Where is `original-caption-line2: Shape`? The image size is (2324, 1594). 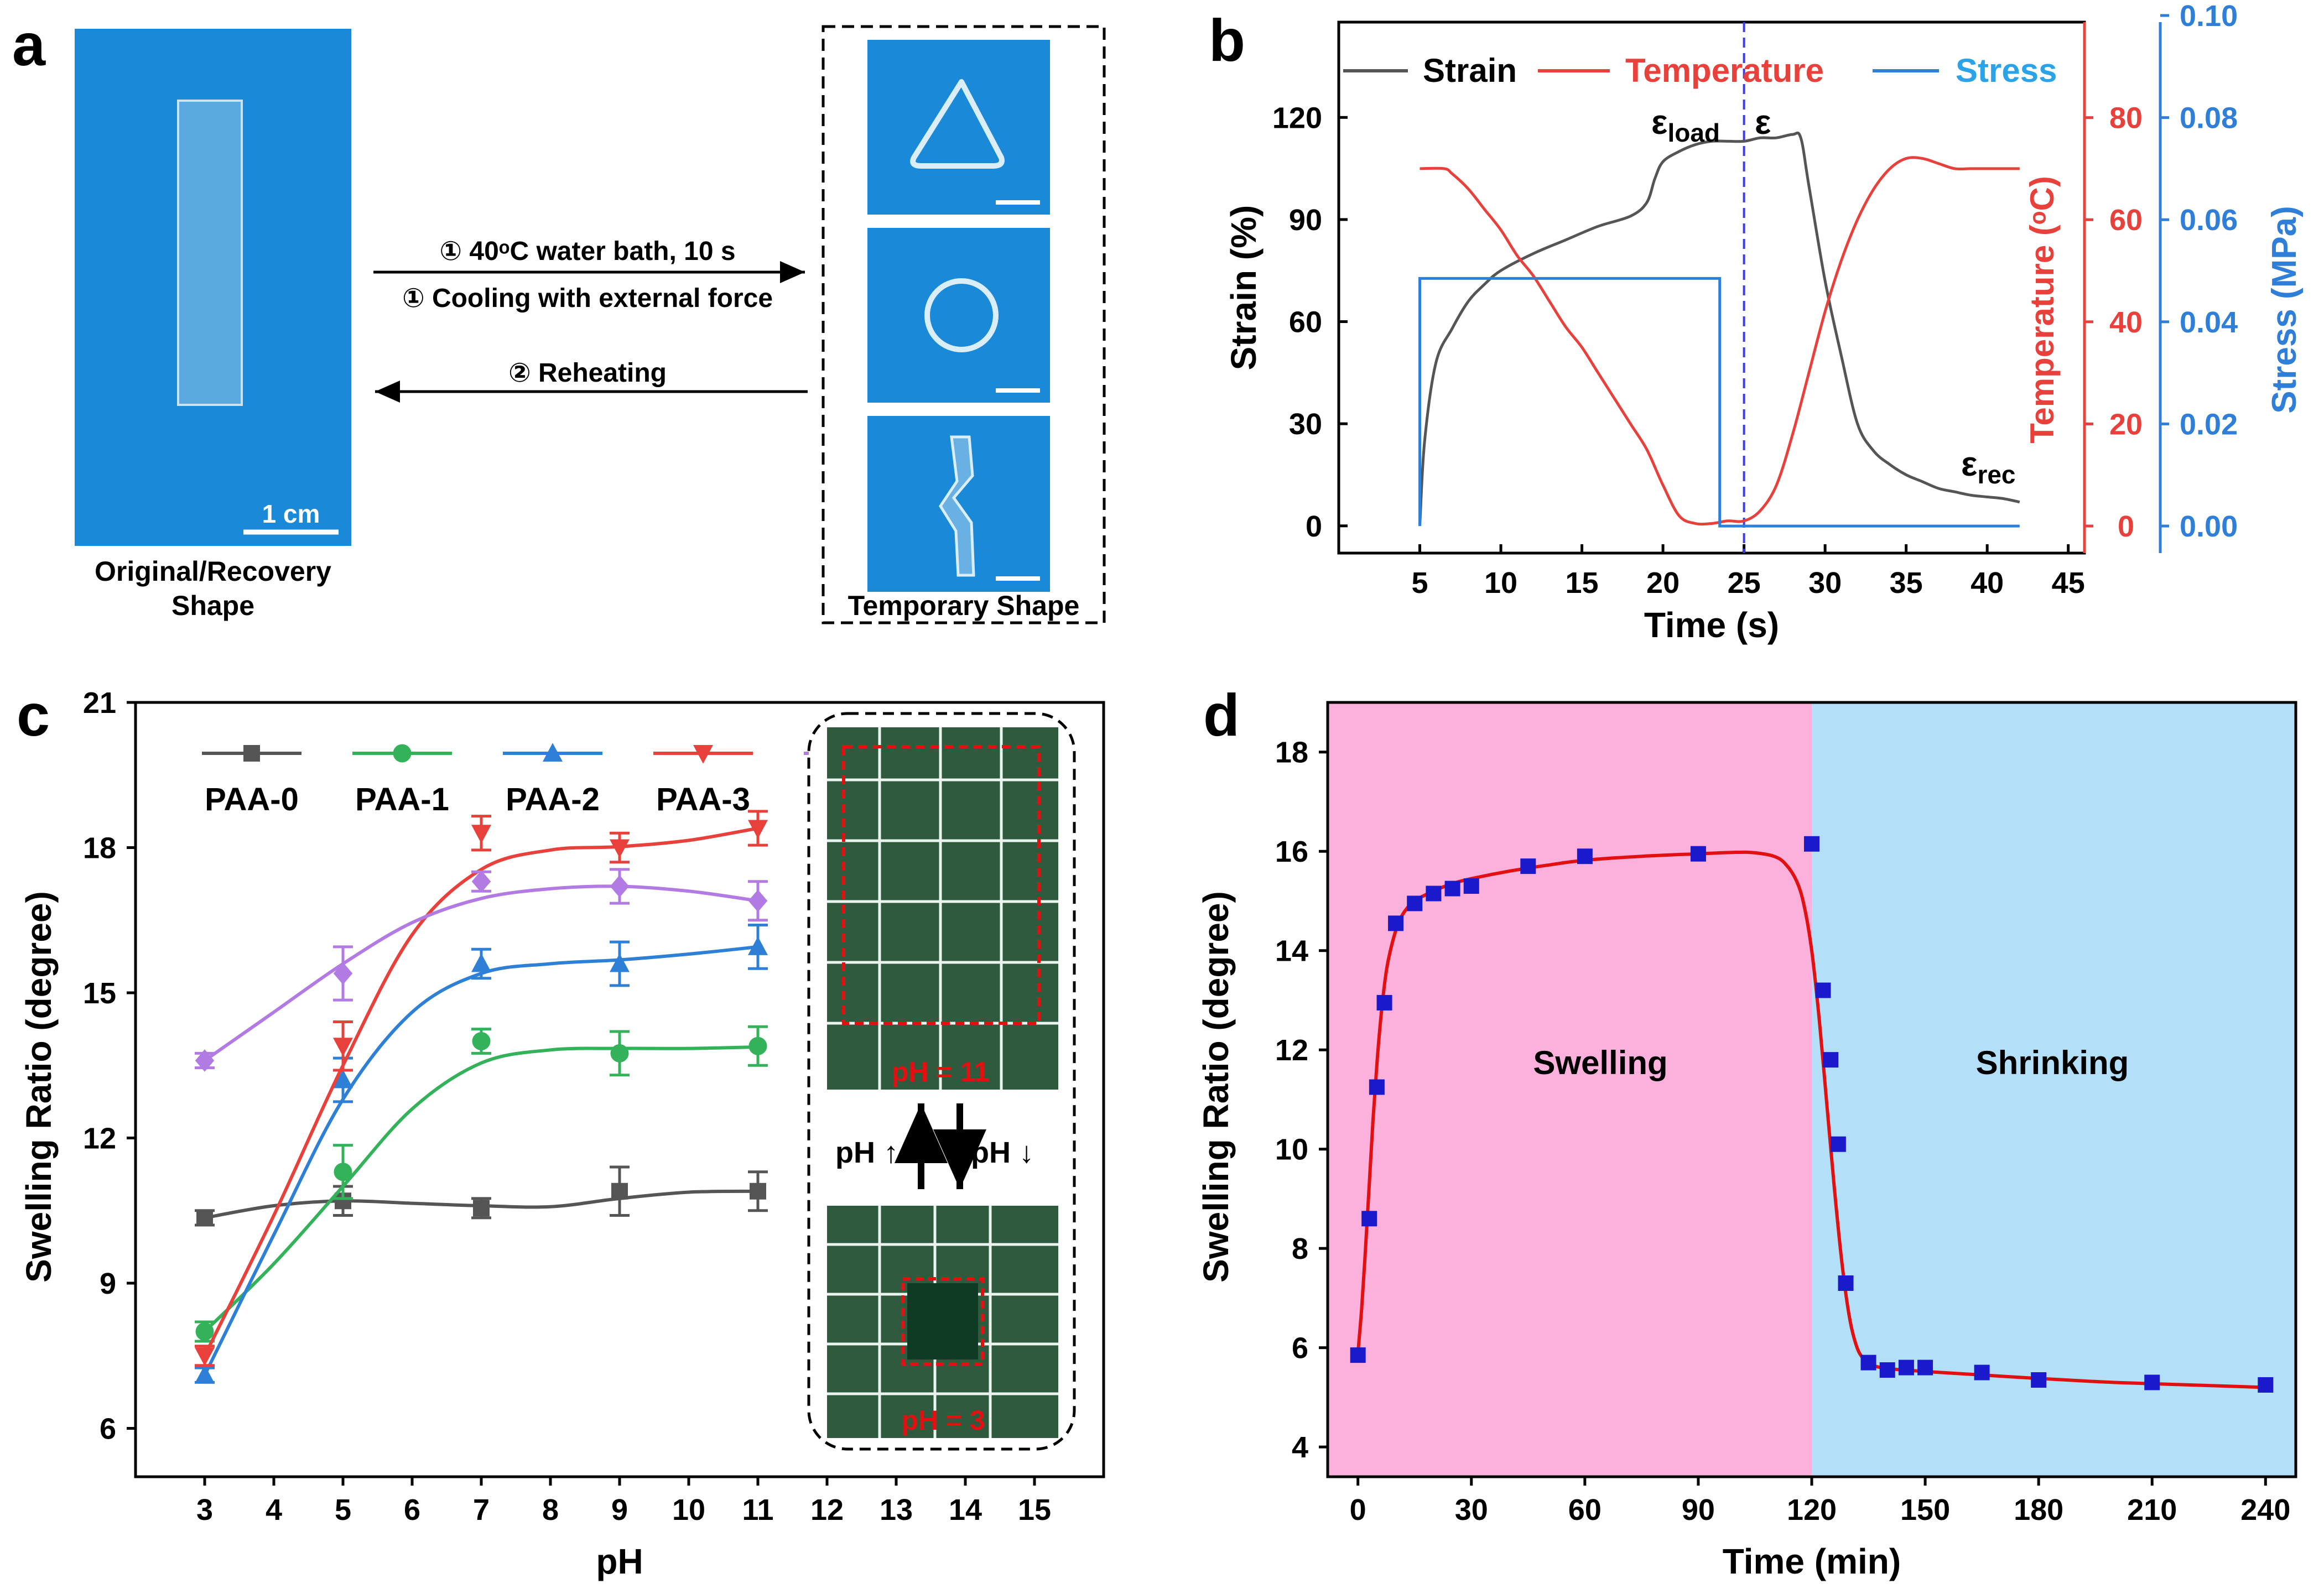 original-caption-line2: Shape is located at coordinates (212, 605).